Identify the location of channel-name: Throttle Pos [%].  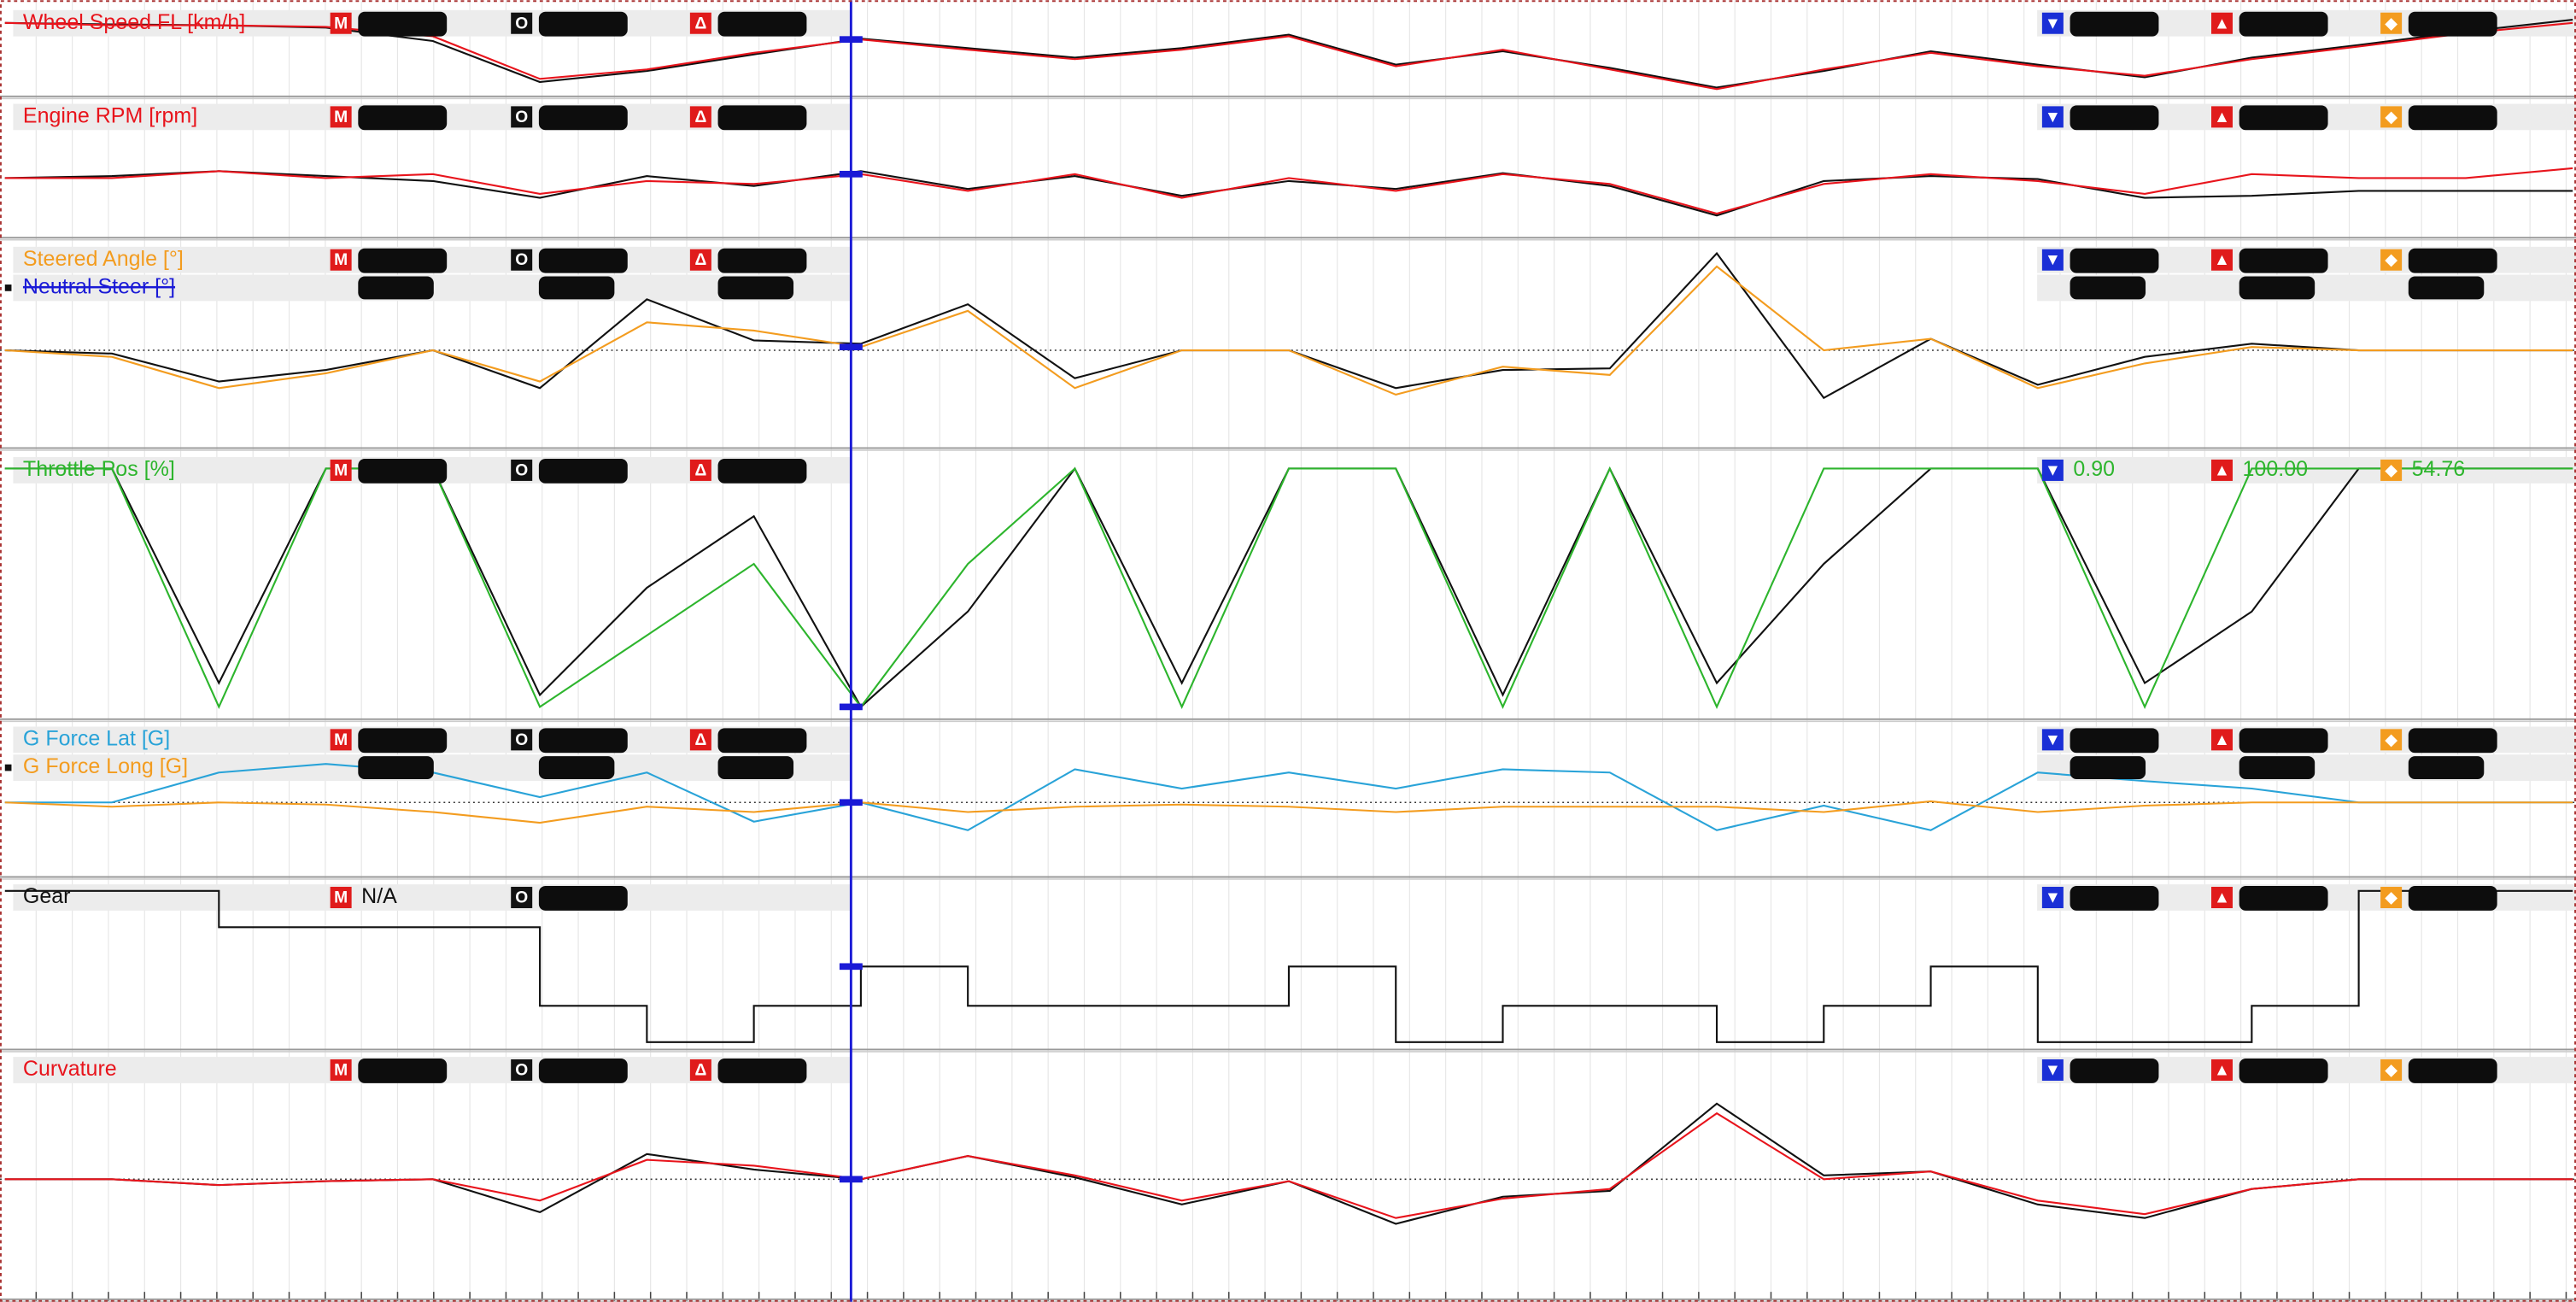
(99, 469).